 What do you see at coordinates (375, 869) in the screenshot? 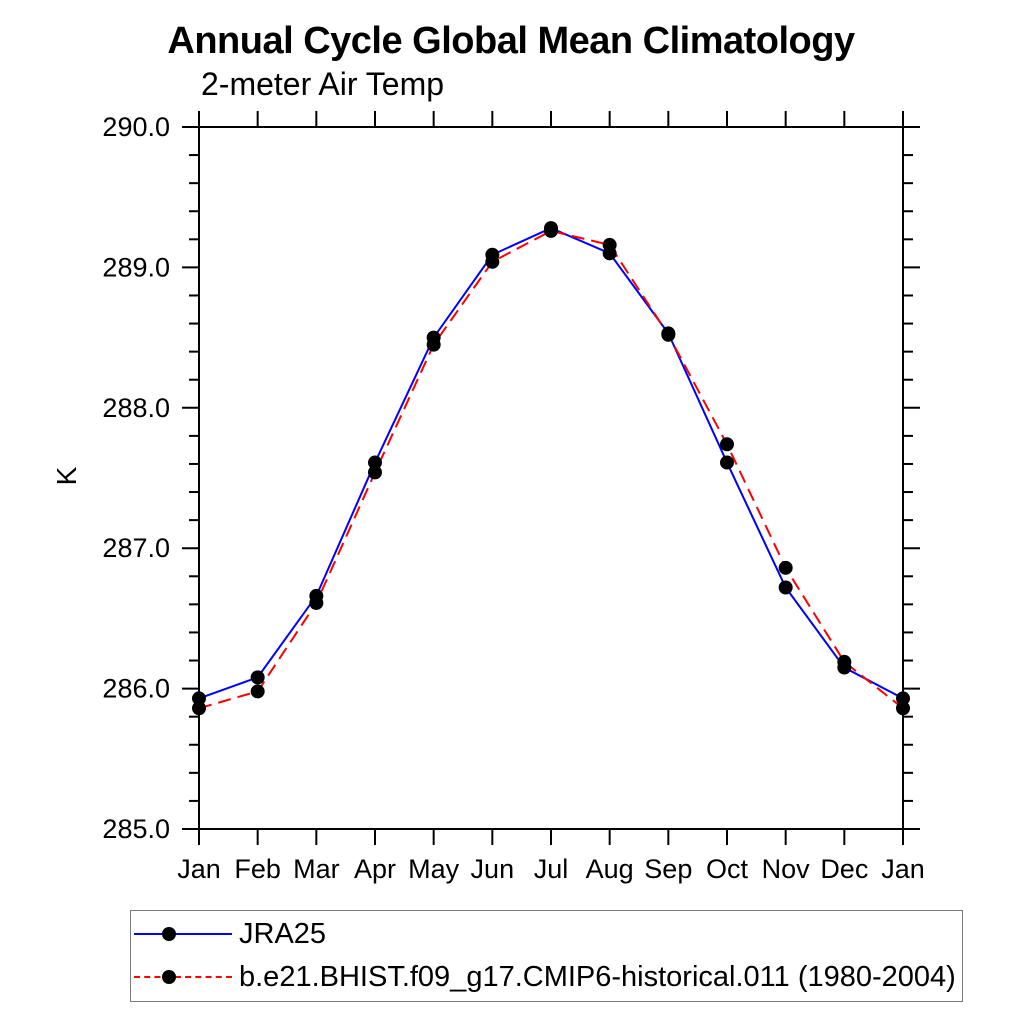
I see `x-axis-tick-label: Apr` at bounding box center [375, 869].